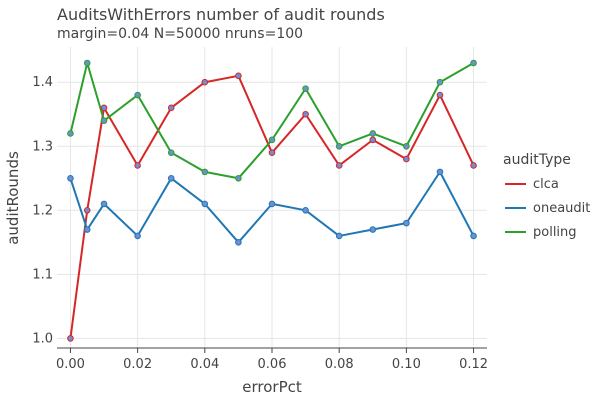  I want to click on y-tick-label: 1.2, so click(42, 210).